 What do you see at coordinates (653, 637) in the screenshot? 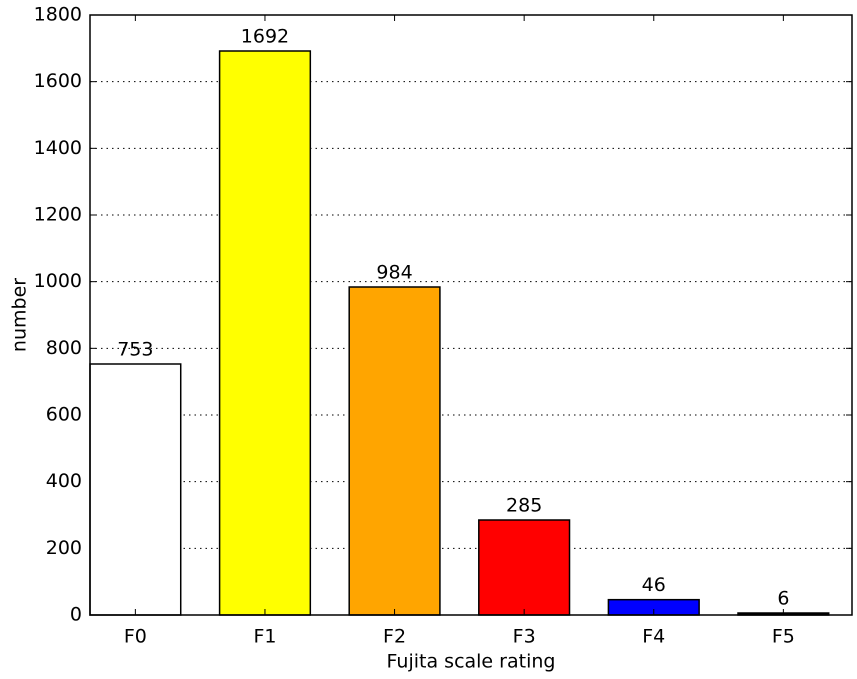
I see `x-tick-label: F4` at bounding box center [653, 637].